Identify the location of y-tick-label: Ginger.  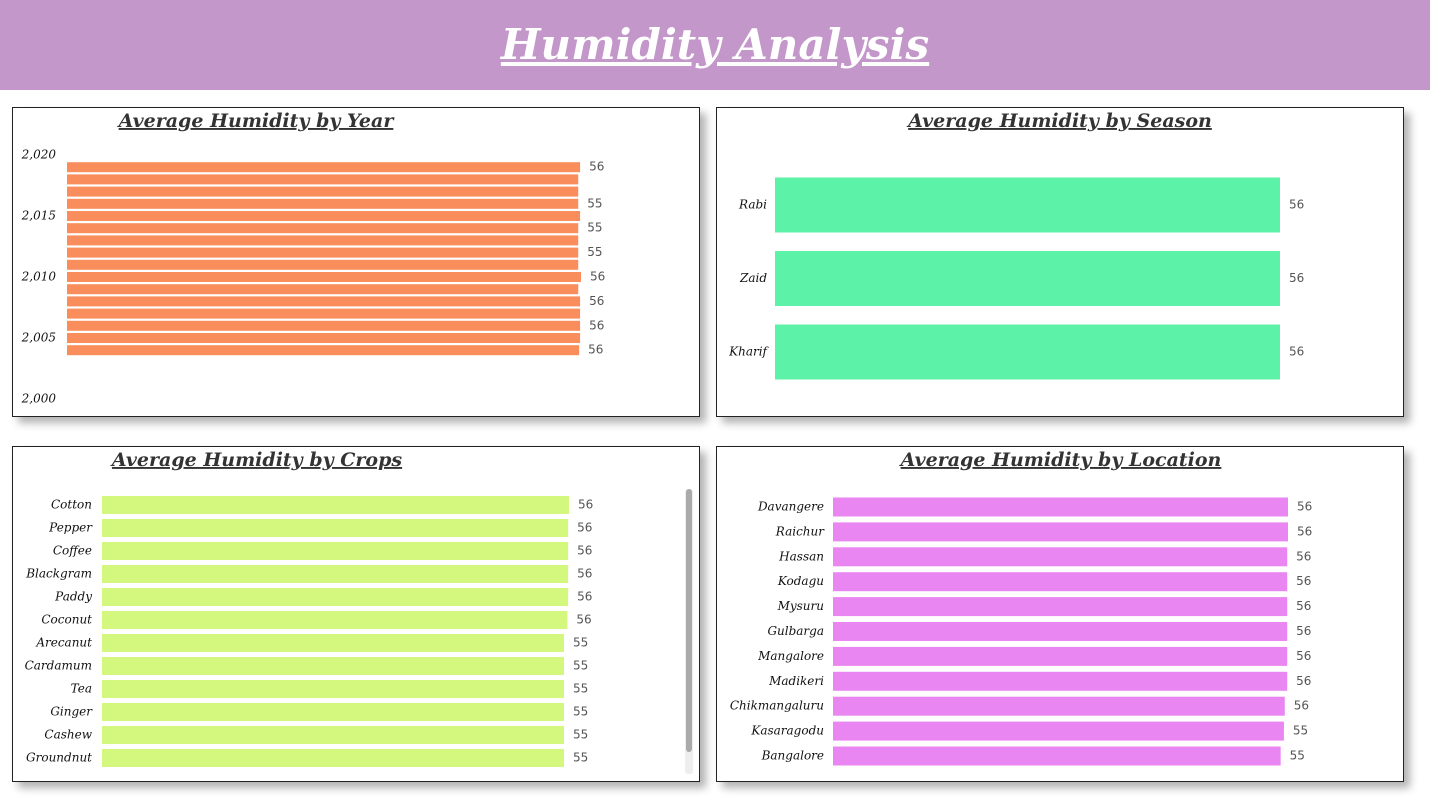
(71, 712).